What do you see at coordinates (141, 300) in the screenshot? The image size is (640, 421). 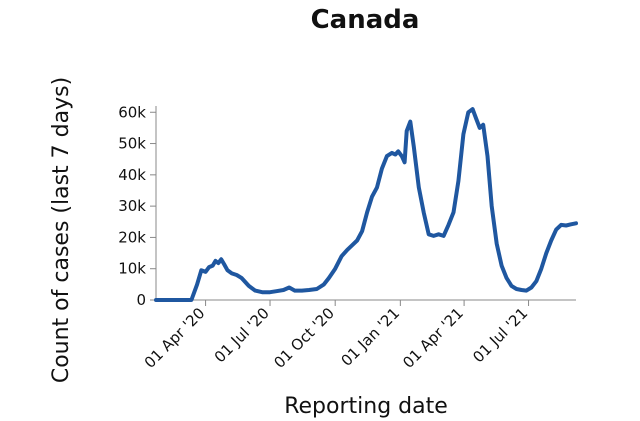 I see `y-tick-label: 0` at bounding box center [141, 300].